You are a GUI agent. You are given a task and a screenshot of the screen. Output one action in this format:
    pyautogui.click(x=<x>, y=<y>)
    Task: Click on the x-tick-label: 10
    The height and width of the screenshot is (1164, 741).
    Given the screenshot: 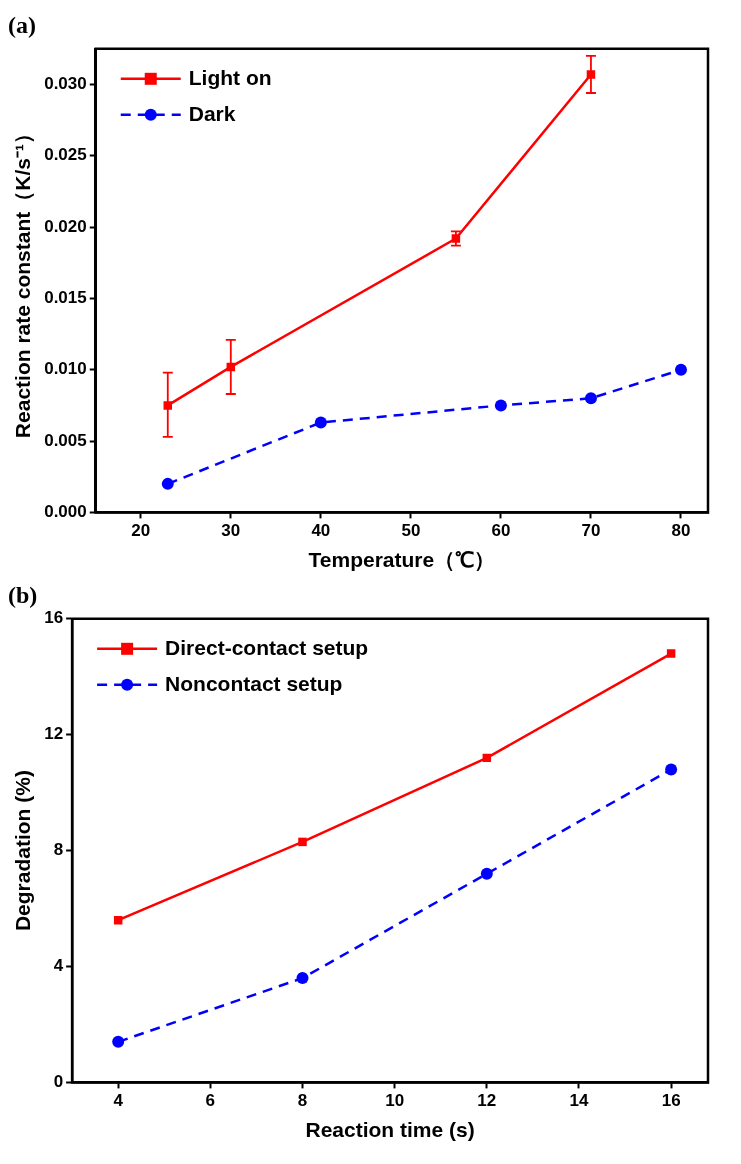 What is the action you would take?
    pyautogui.click(x=395, y=1101)
    